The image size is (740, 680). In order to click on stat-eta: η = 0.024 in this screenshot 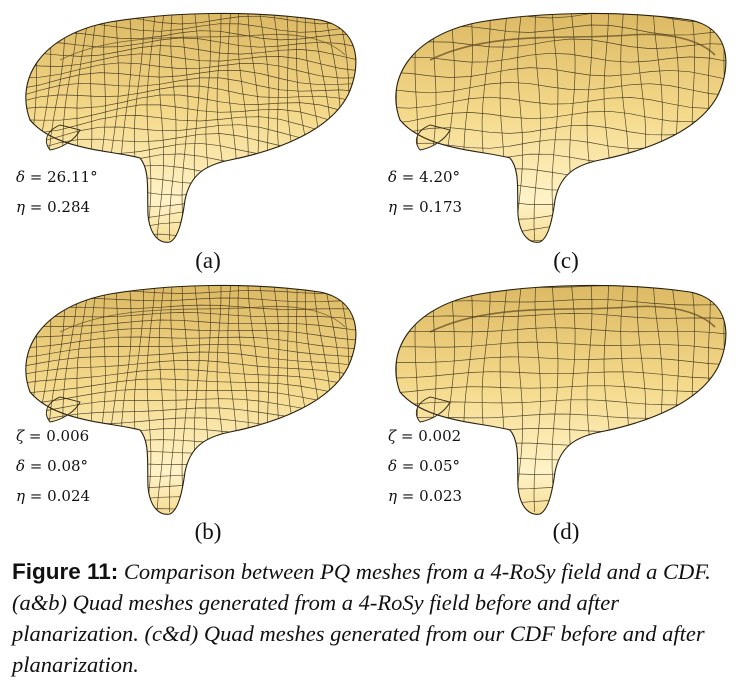, I will do `click(53, 496)`.